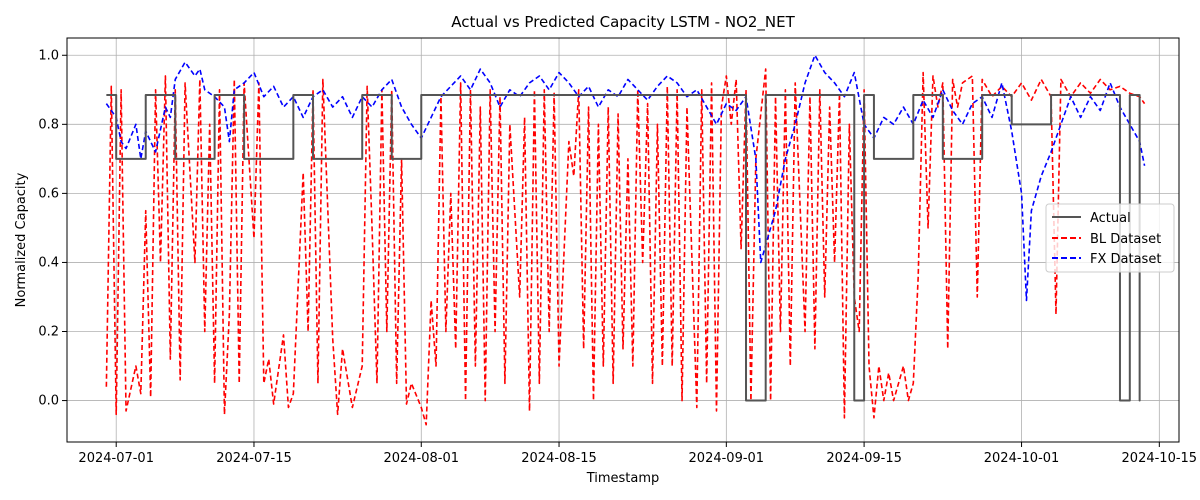 Image resolution: width=1200 pixels, height=500 pixels. Describe the element at coordinates (254, 458) in the screenshot. I see `x-tick-label: 2024-07-15` at that location.